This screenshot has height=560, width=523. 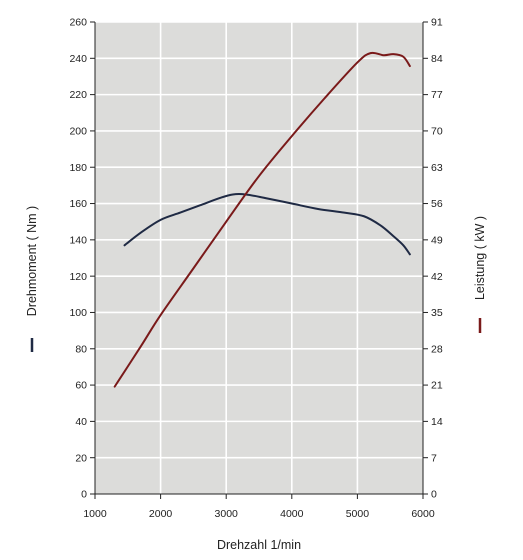 What do you see at coordinates (437, 59) in the screenshot?
I see `y-right-tick-label: 84` at bounding box center [437, 59].